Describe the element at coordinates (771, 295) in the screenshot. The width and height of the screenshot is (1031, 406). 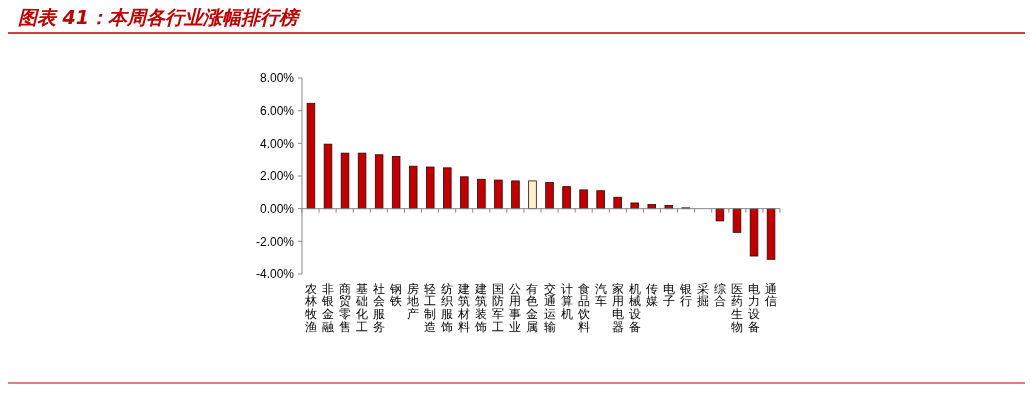
I see `x-tick-label: 通信` at that location.